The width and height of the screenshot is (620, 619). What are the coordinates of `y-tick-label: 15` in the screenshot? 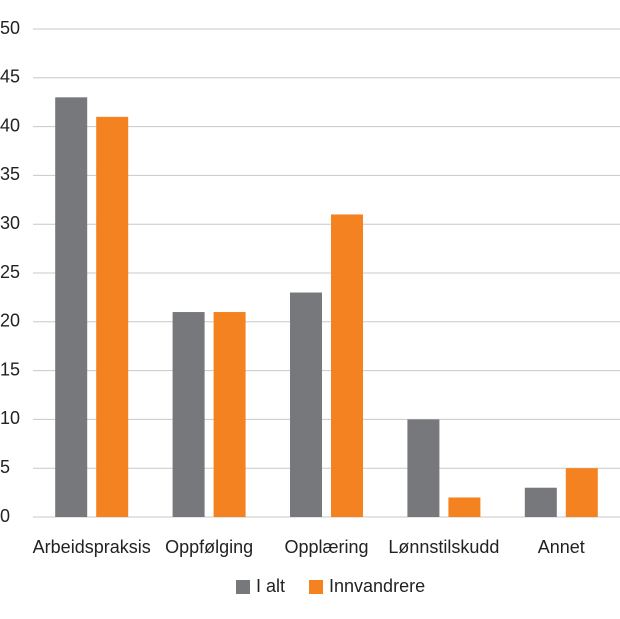 It's located at (10, 369).